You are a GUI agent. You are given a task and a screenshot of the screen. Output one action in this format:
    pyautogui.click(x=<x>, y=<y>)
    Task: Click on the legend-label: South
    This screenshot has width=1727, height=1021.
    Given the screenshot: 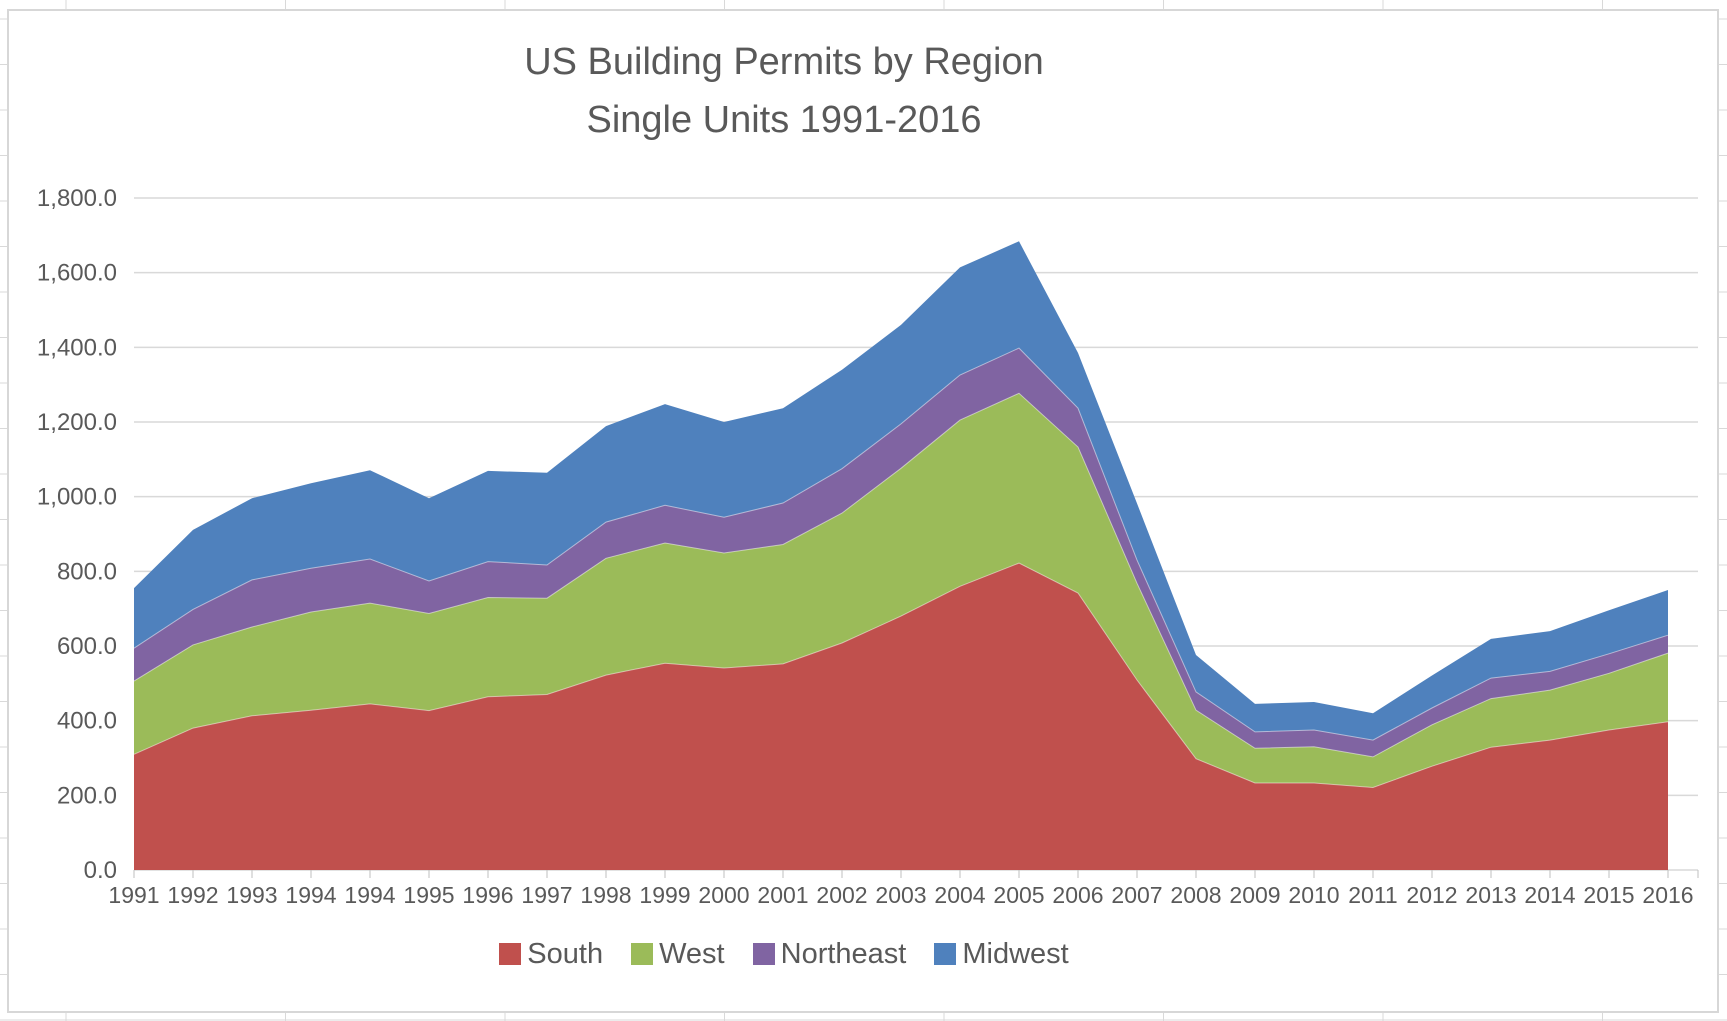 What is the action you would take?
    pyautogui.click(x=565, y=953)
    